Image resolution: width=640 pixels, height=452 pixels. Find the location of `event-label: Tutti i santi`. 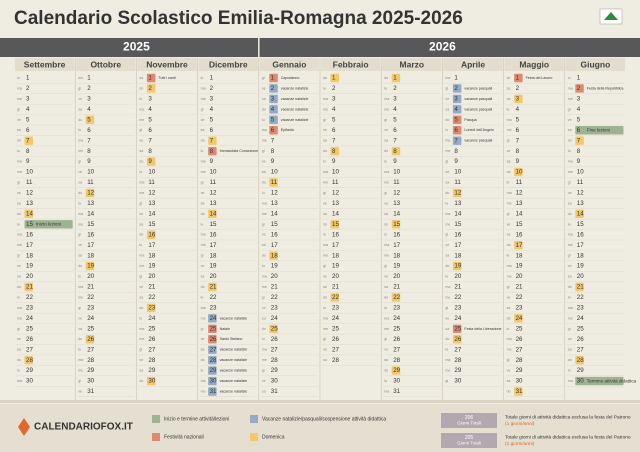

event-label: Tutti i santi is located at coordinates (166, 78).